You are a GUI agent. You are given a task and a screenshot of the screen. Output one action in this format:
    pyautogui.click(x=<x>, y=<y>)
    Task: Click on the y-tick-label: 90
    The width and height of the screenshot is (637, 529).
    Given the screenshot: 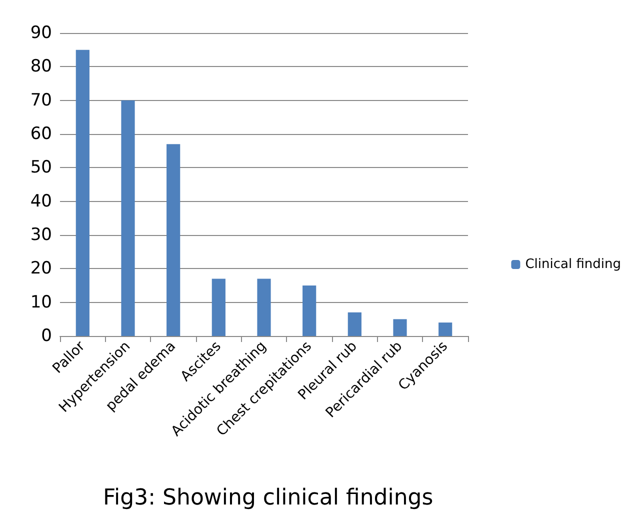 What is the action you would take?
    pyautogui.click(x=41, y=33)
    